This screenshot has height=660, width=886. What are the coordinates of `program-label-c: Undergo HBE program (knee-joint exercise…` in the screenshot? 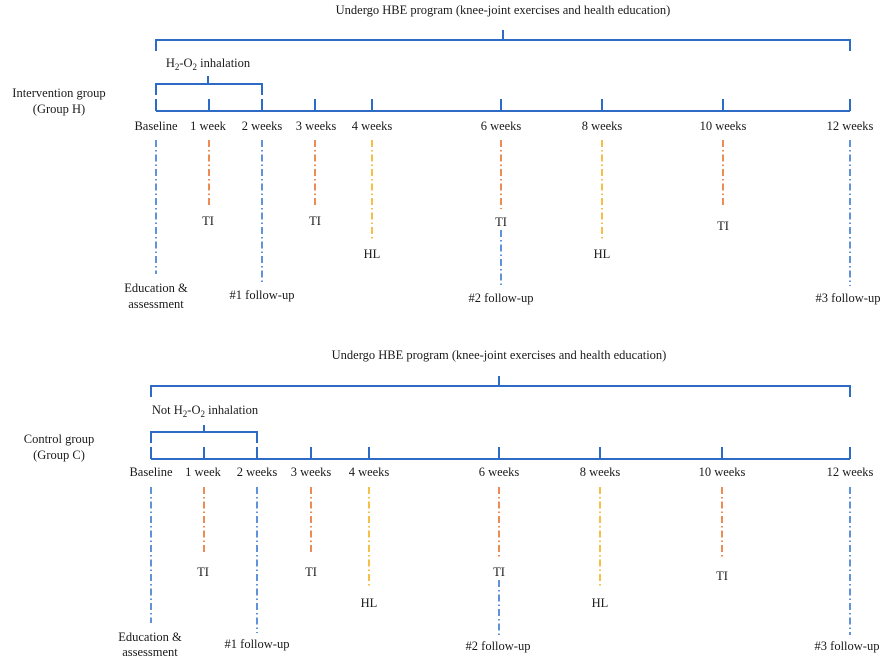 It's located at (499, 355).